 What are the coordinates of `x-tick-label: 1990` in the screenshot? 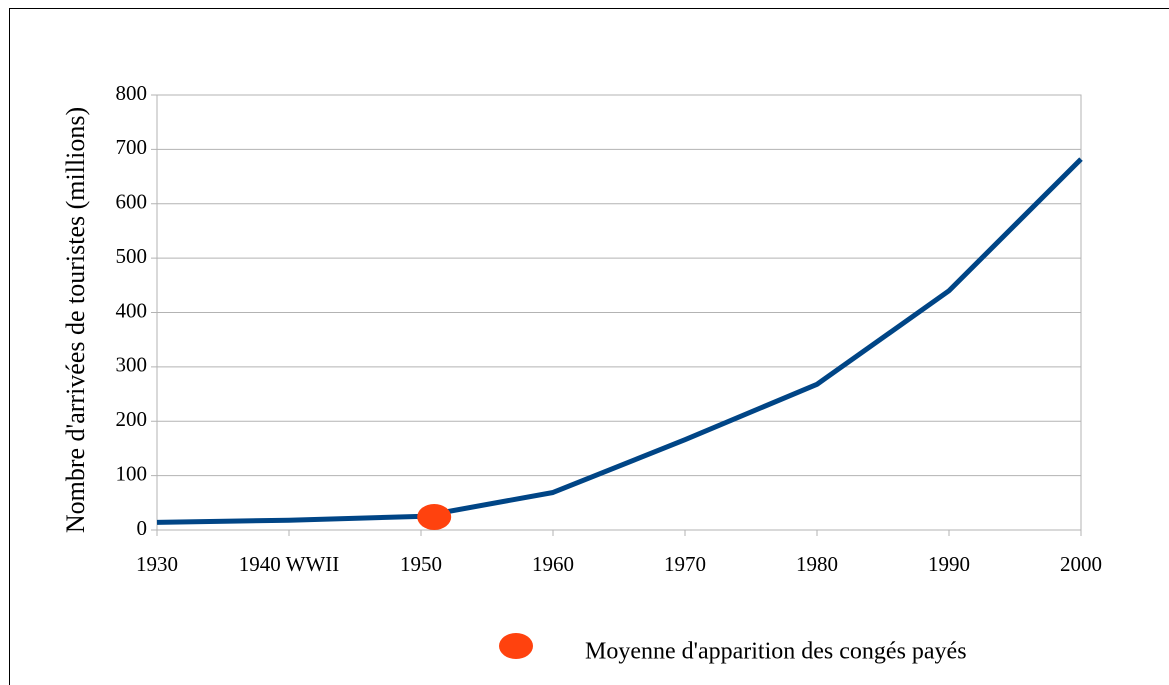 It's located at (949, 564).